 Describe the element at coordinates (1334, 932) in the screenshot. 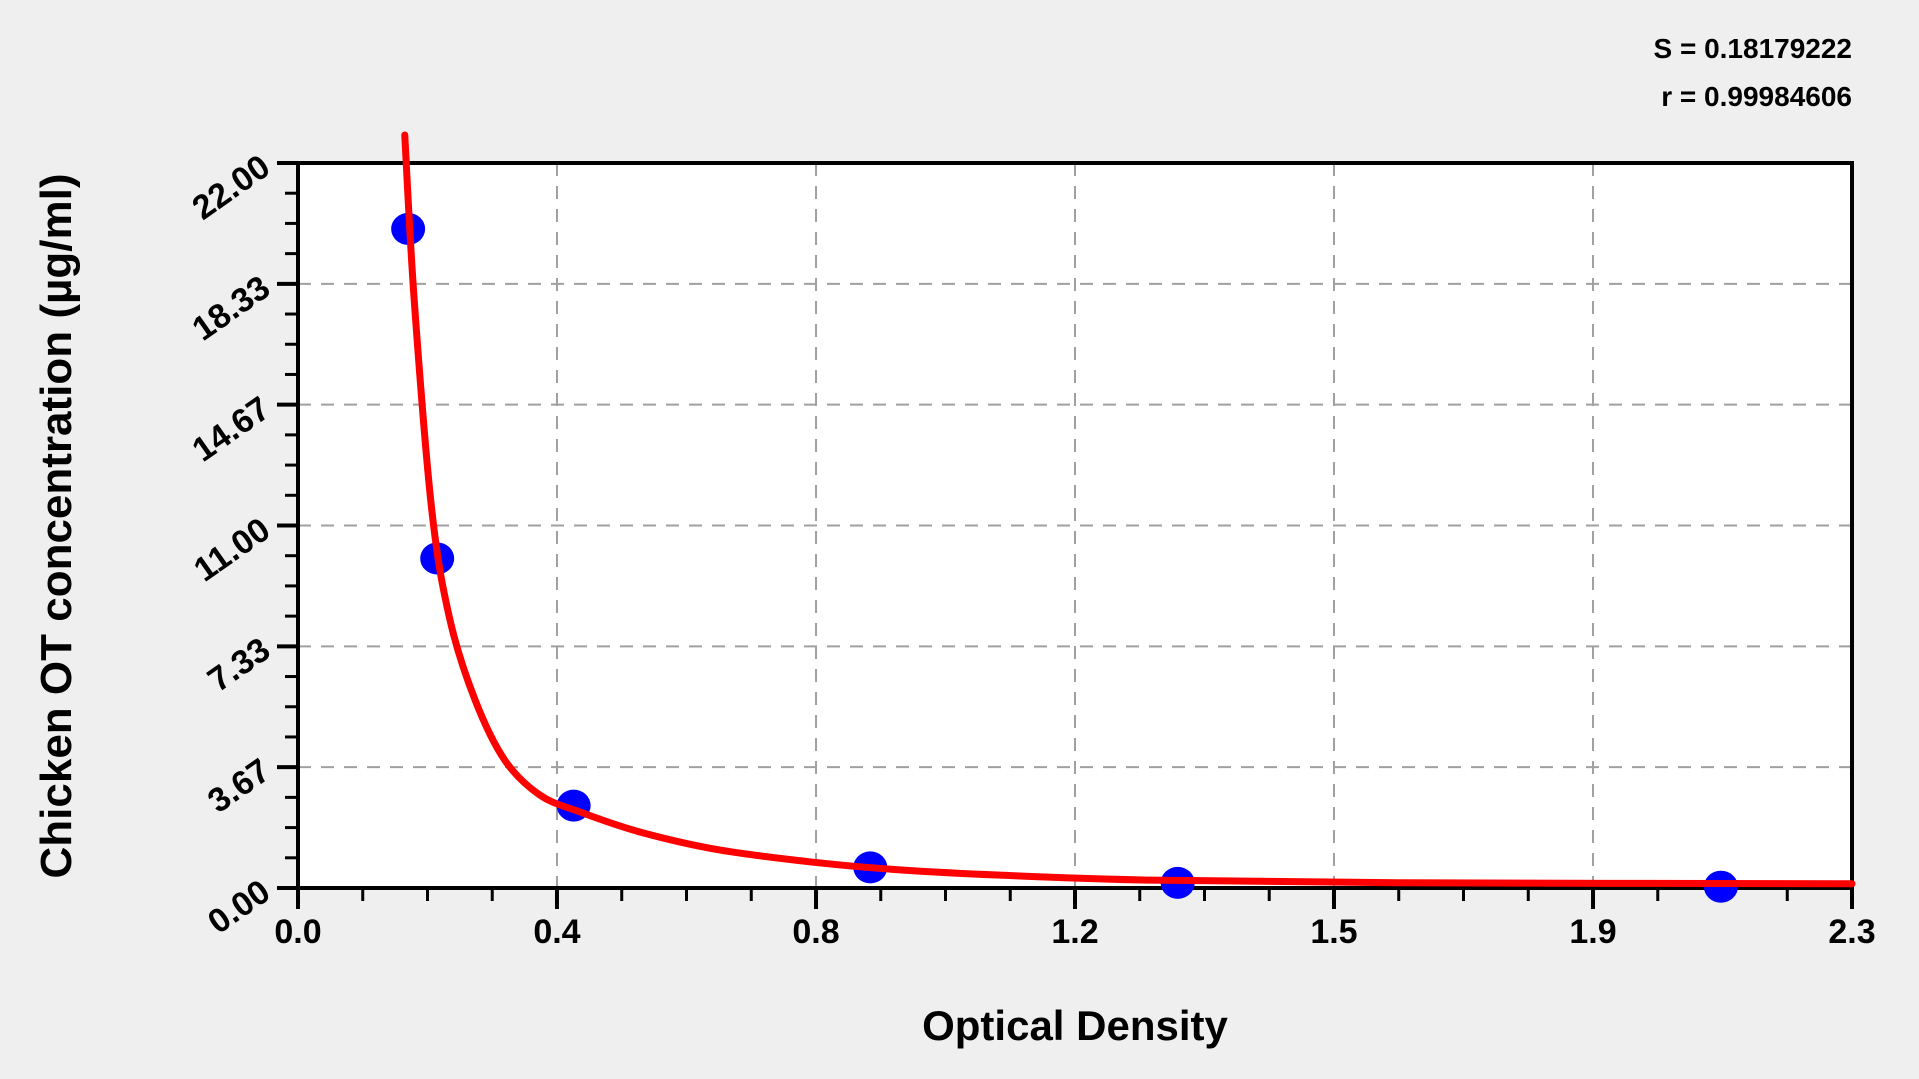

I see `x-tick-label: 1.5` at that location.